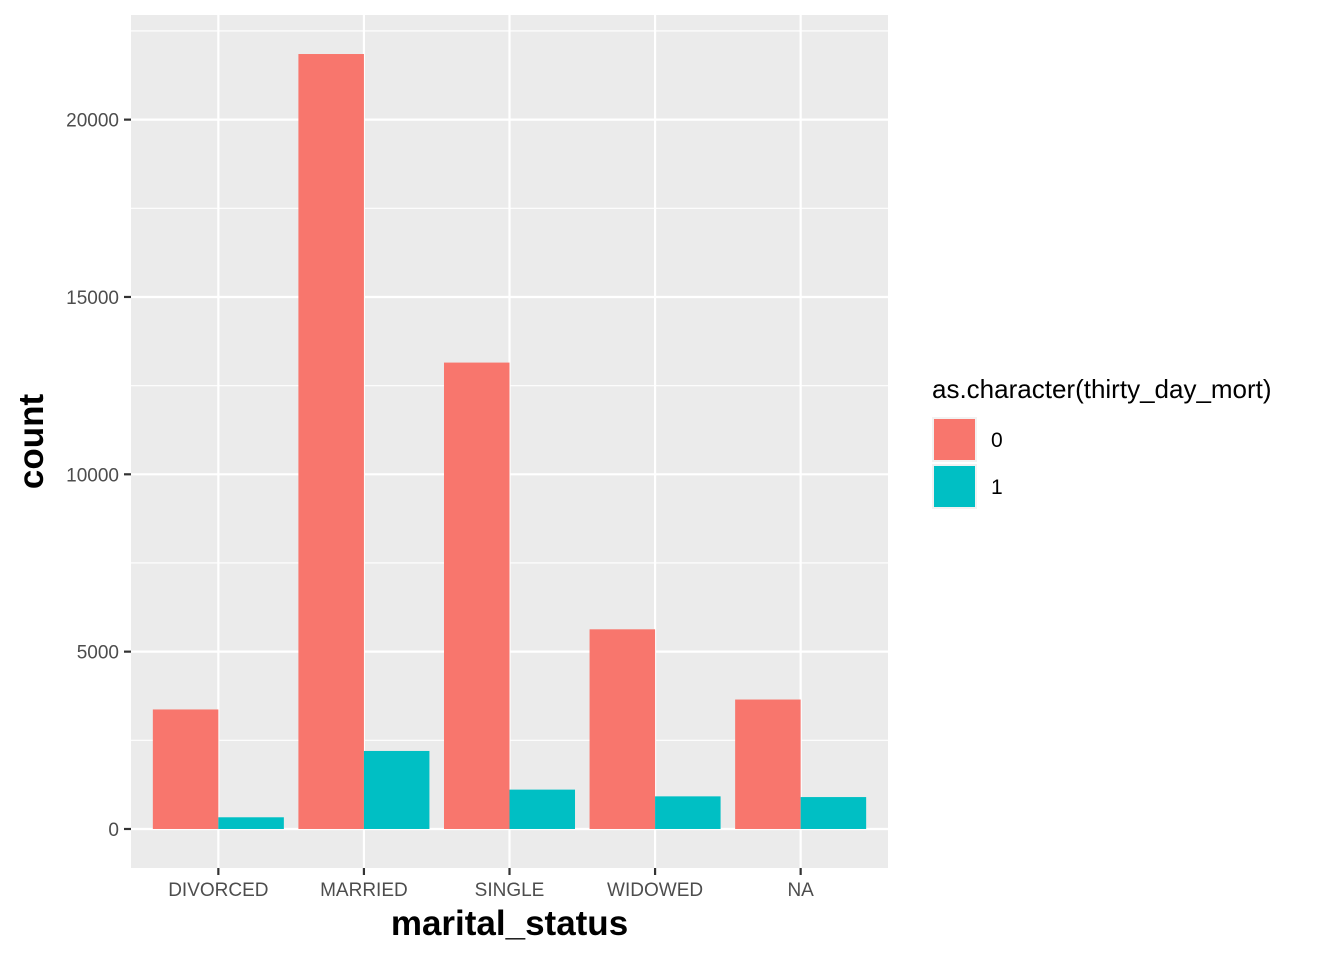 Image resolution: width=1344 pixels, height=965 pixels. I want to click on legend-title: as.character(thirty_day_mort), so click(1102, 389).